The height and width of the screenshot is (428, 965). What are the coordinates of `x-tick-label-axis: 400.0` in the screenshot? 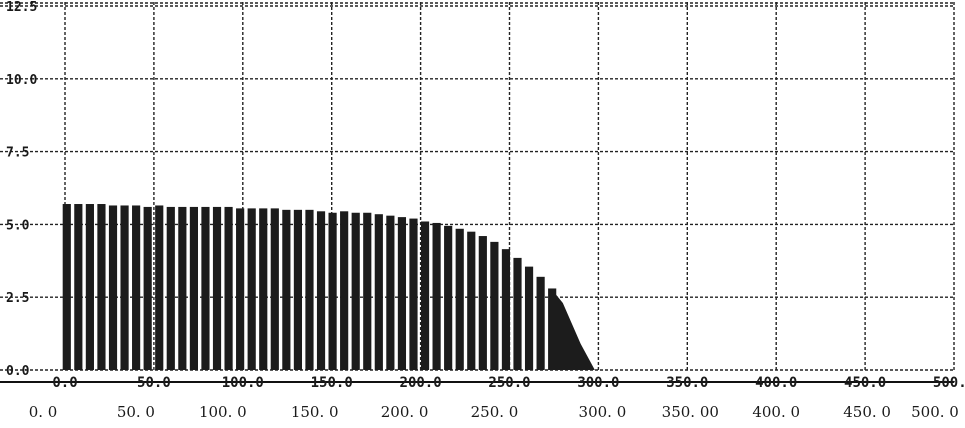 It's located at (776, 383).